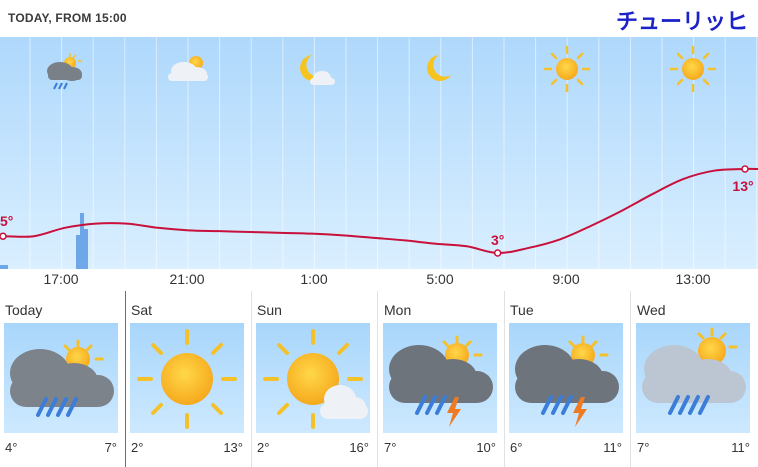 This screenshot has height=467, width=758. I want to click on temp-max: 10°, so click(486, 447).